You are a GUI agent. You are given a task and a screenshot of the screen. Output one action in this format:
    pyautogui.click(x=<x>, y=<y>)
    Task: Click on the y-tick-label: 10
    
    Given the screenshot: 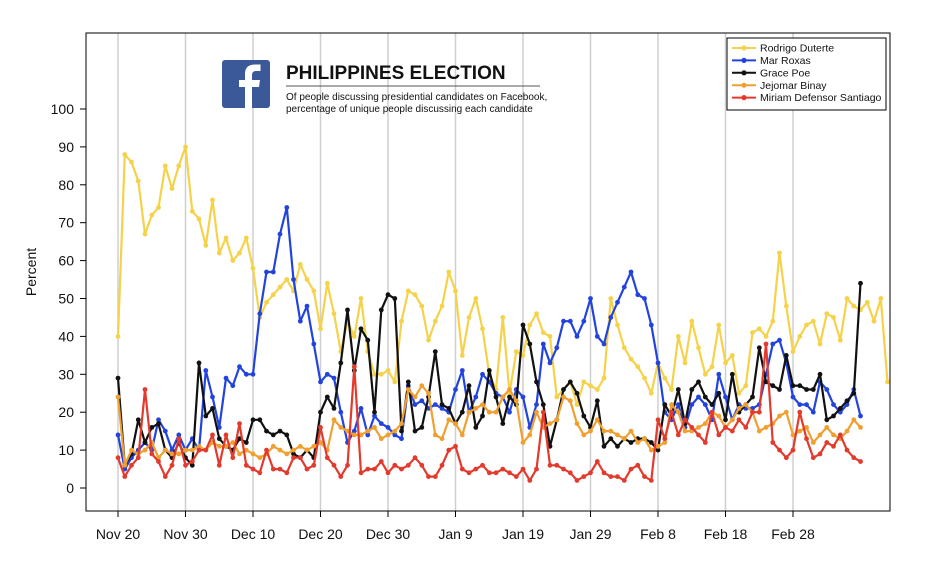 What is the action you would take?
    pyautogui.click(x=66, y=450)
    